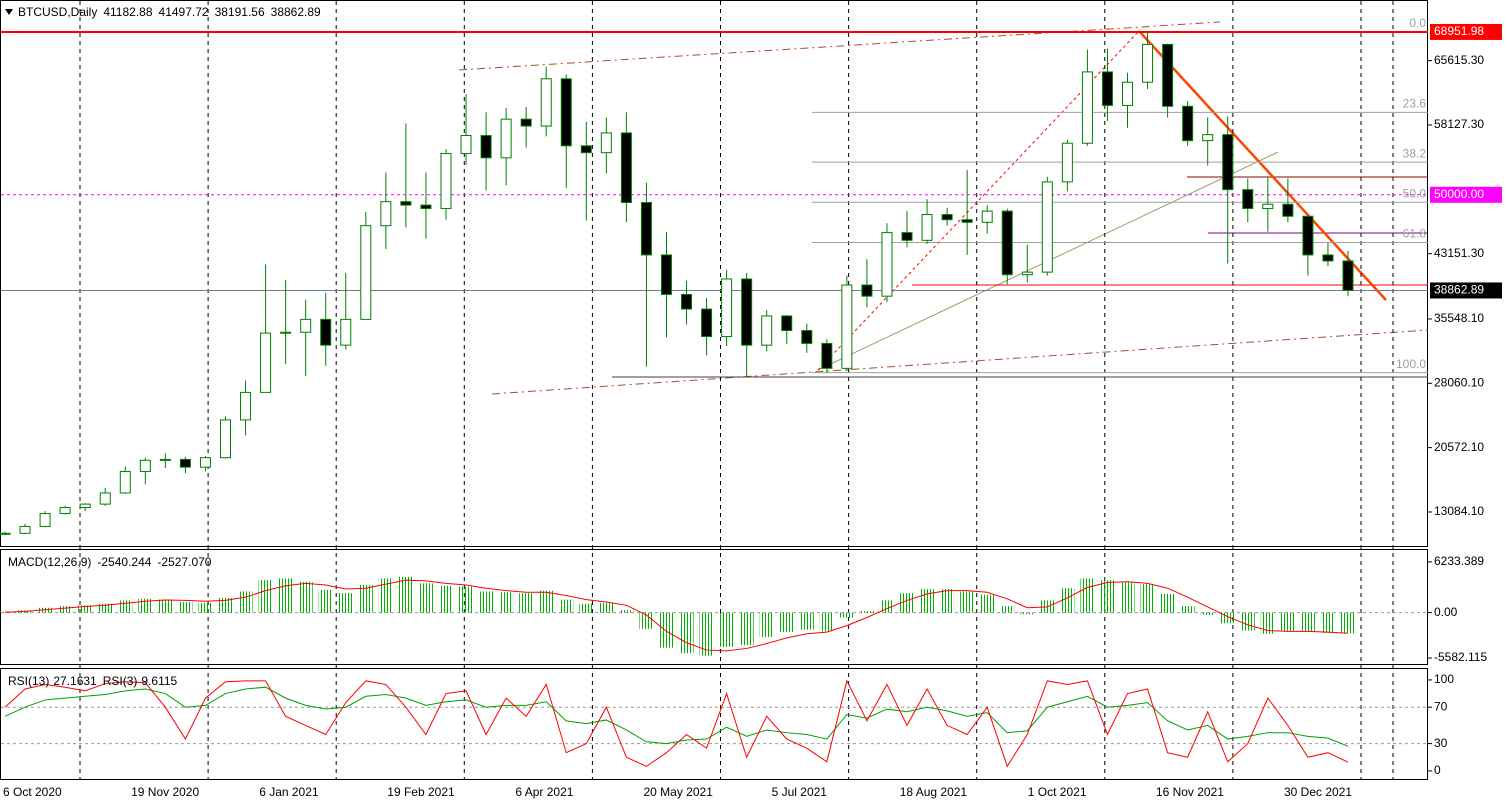 The height and width of the screenshot is (807, 1508). I want to click on x-tick-label: 19 Feb 2021, so click(421, 792).